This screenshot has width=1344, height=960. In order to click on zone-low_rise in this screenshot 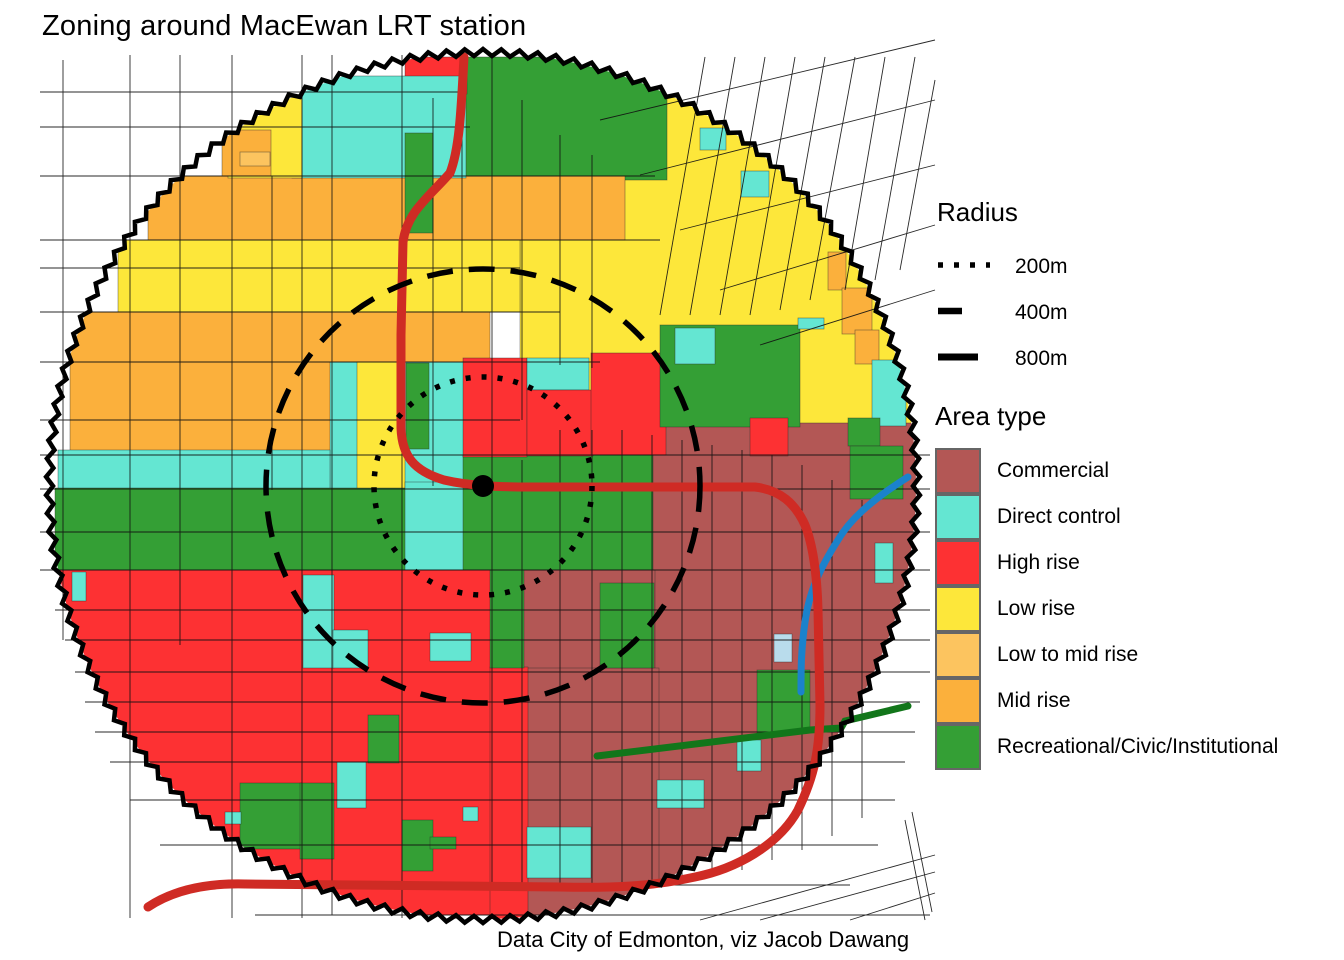, I will do `click(319, 276)`.